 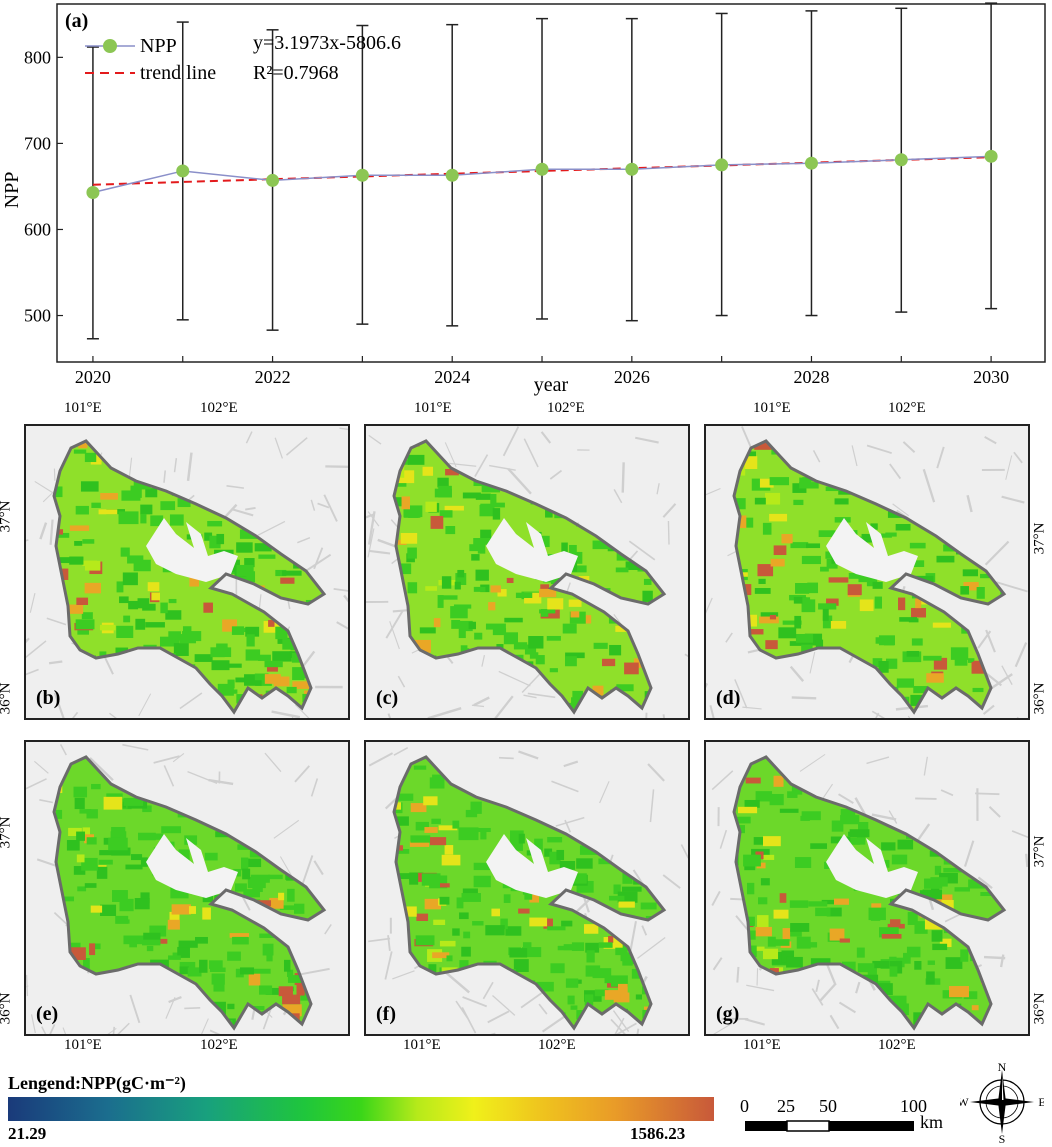 I want to click on map-panel-label: (e), so click(x=47, y=1014).